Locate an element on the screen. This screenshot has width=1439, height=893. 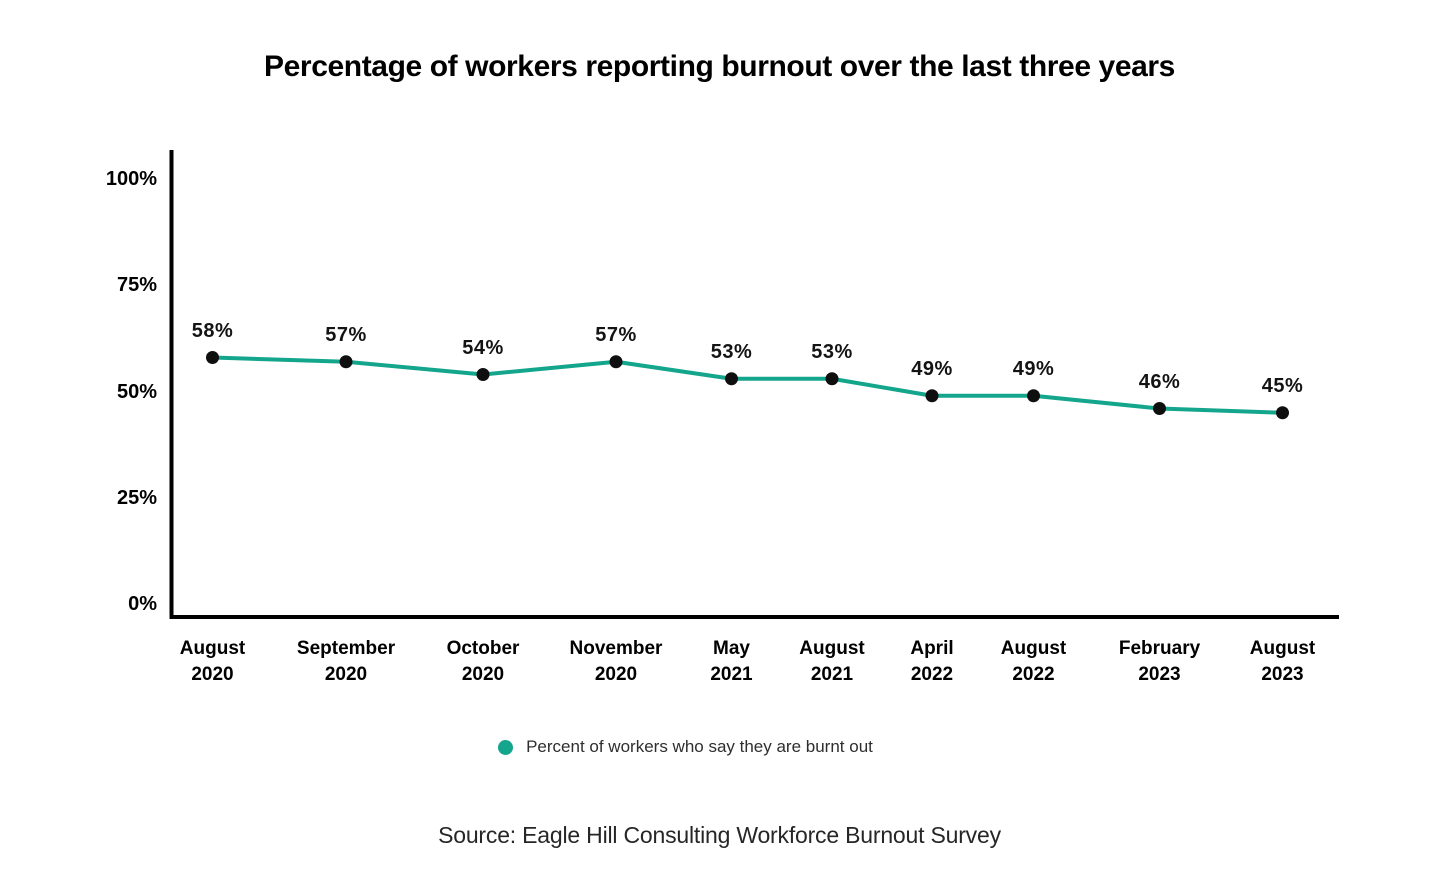
x-tick-label: September 2020 is located at coordinates (346, 662).